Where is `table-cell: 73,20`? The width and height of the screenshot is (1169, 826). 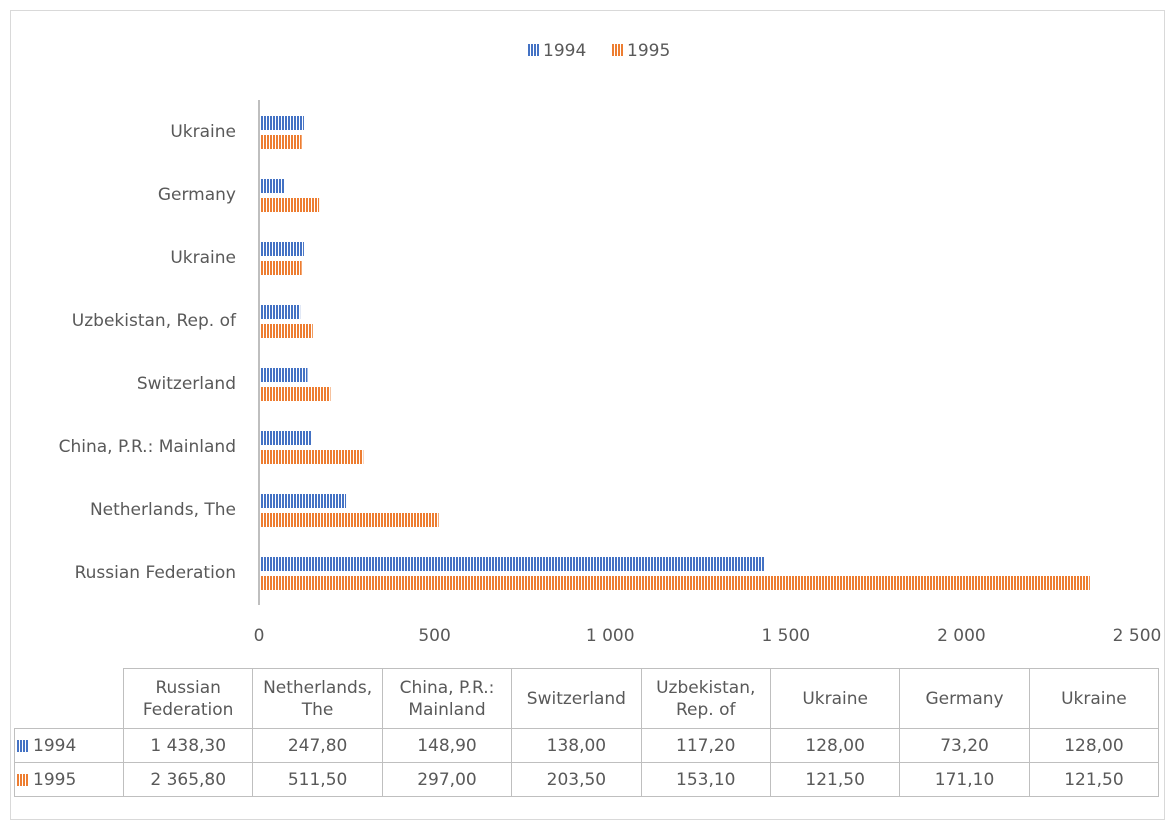 table-cell: 73,20 is located at coordinates (964, 745).